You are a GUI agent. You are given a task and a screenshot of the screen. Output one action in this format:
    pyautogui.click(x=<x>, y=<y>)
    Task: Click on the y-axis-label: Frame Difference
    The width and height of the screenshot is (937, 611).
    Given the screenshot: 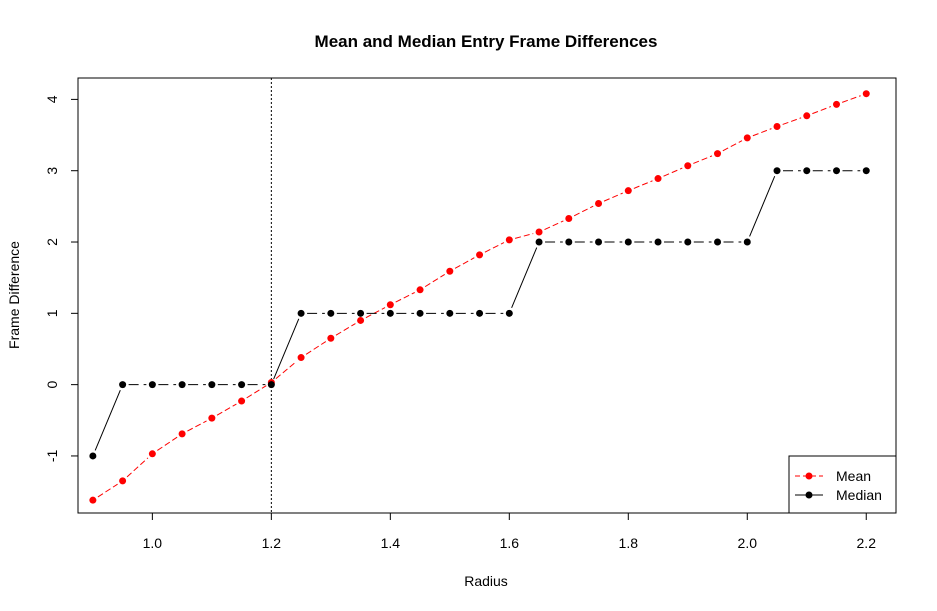 What is the action you would take?
    pyautogui.click(x=14, y=295)
    